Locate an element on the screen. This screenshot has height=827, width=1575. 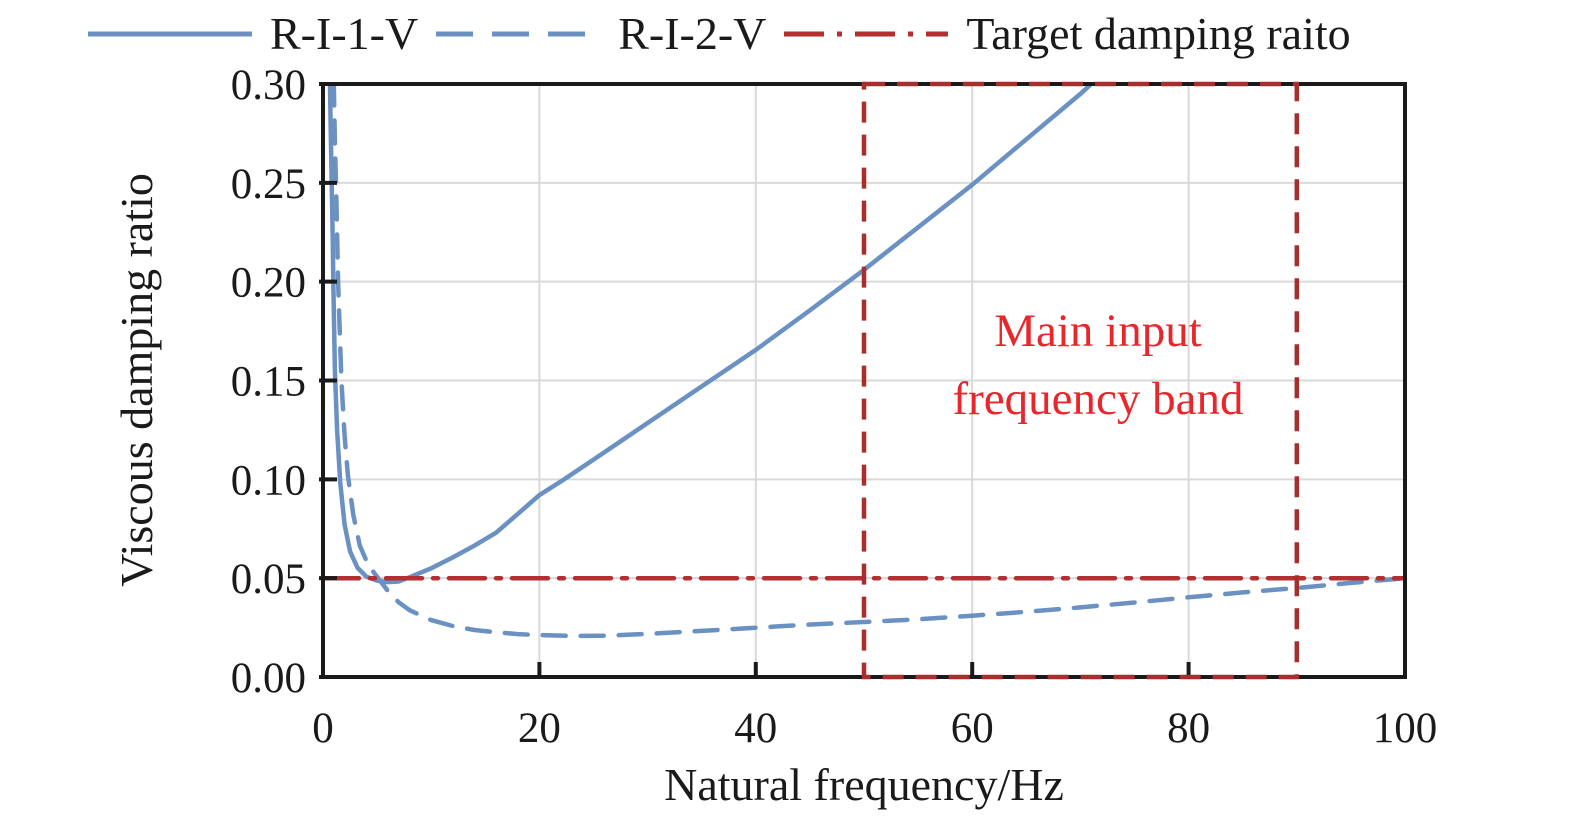
legend-item-target-damping-raito: Target damping raito is located at coordinates (1066, 33).